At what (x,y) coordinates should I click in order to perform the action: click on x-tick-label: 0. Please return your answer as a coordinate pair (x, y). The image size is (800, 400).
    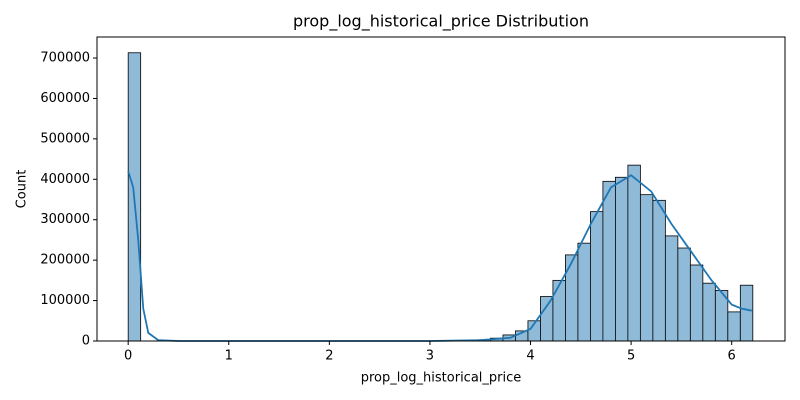
    Looking at the image, I should click on (128, 356).